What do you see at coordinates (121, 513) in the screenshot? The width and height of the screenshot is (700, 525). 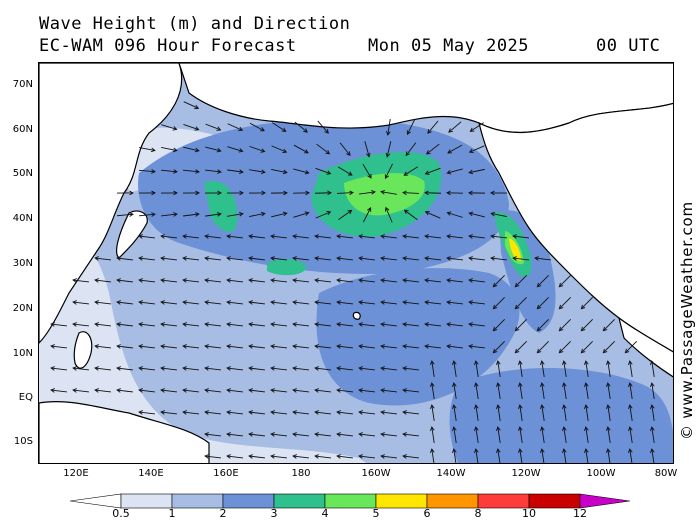 I see `legend-tick-0-5: 0.5` at bounding box center [121, 513].